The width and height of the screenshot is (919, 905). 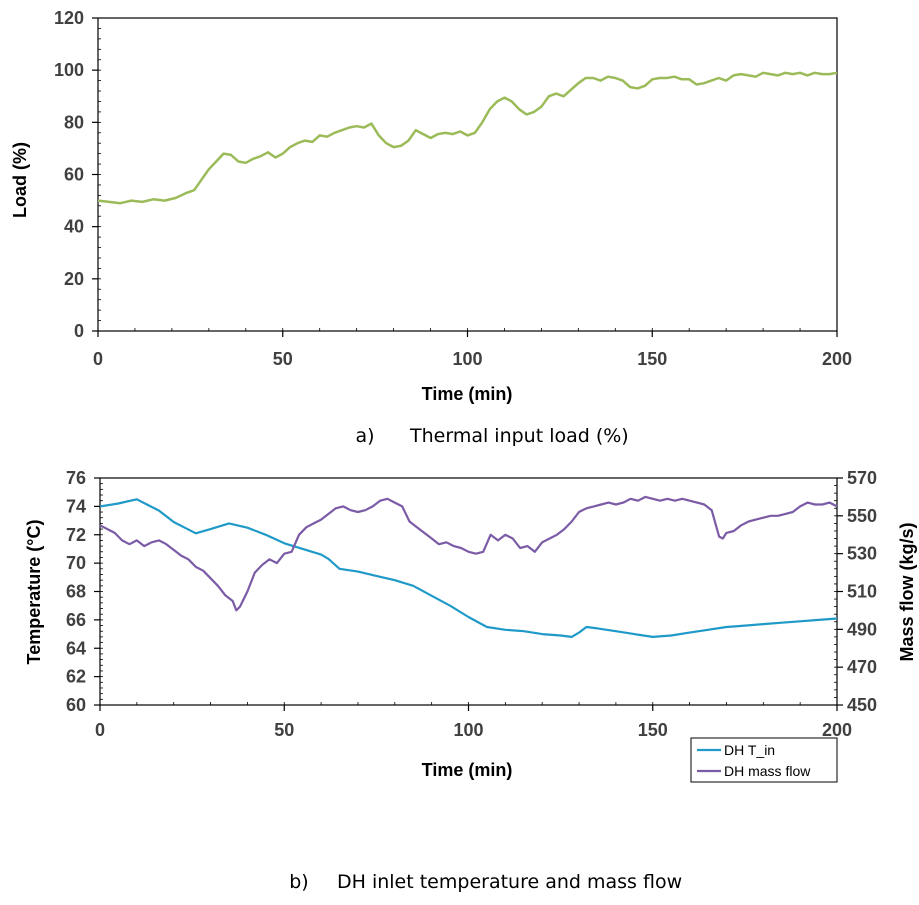 I want to click on chart-a-x-tick-label: 100, so click(x=467, y=359).